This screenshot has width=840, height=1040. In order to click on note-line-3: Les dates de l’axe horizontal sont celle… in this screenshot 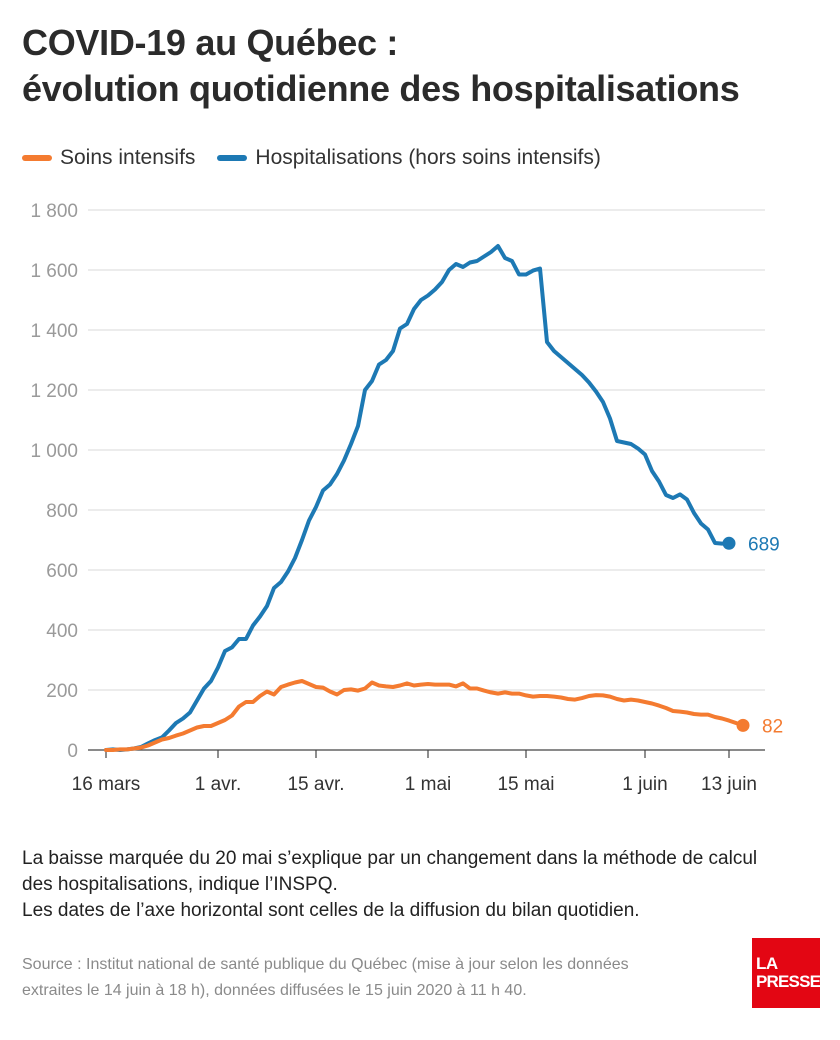, I will do `click(331, 910)`.